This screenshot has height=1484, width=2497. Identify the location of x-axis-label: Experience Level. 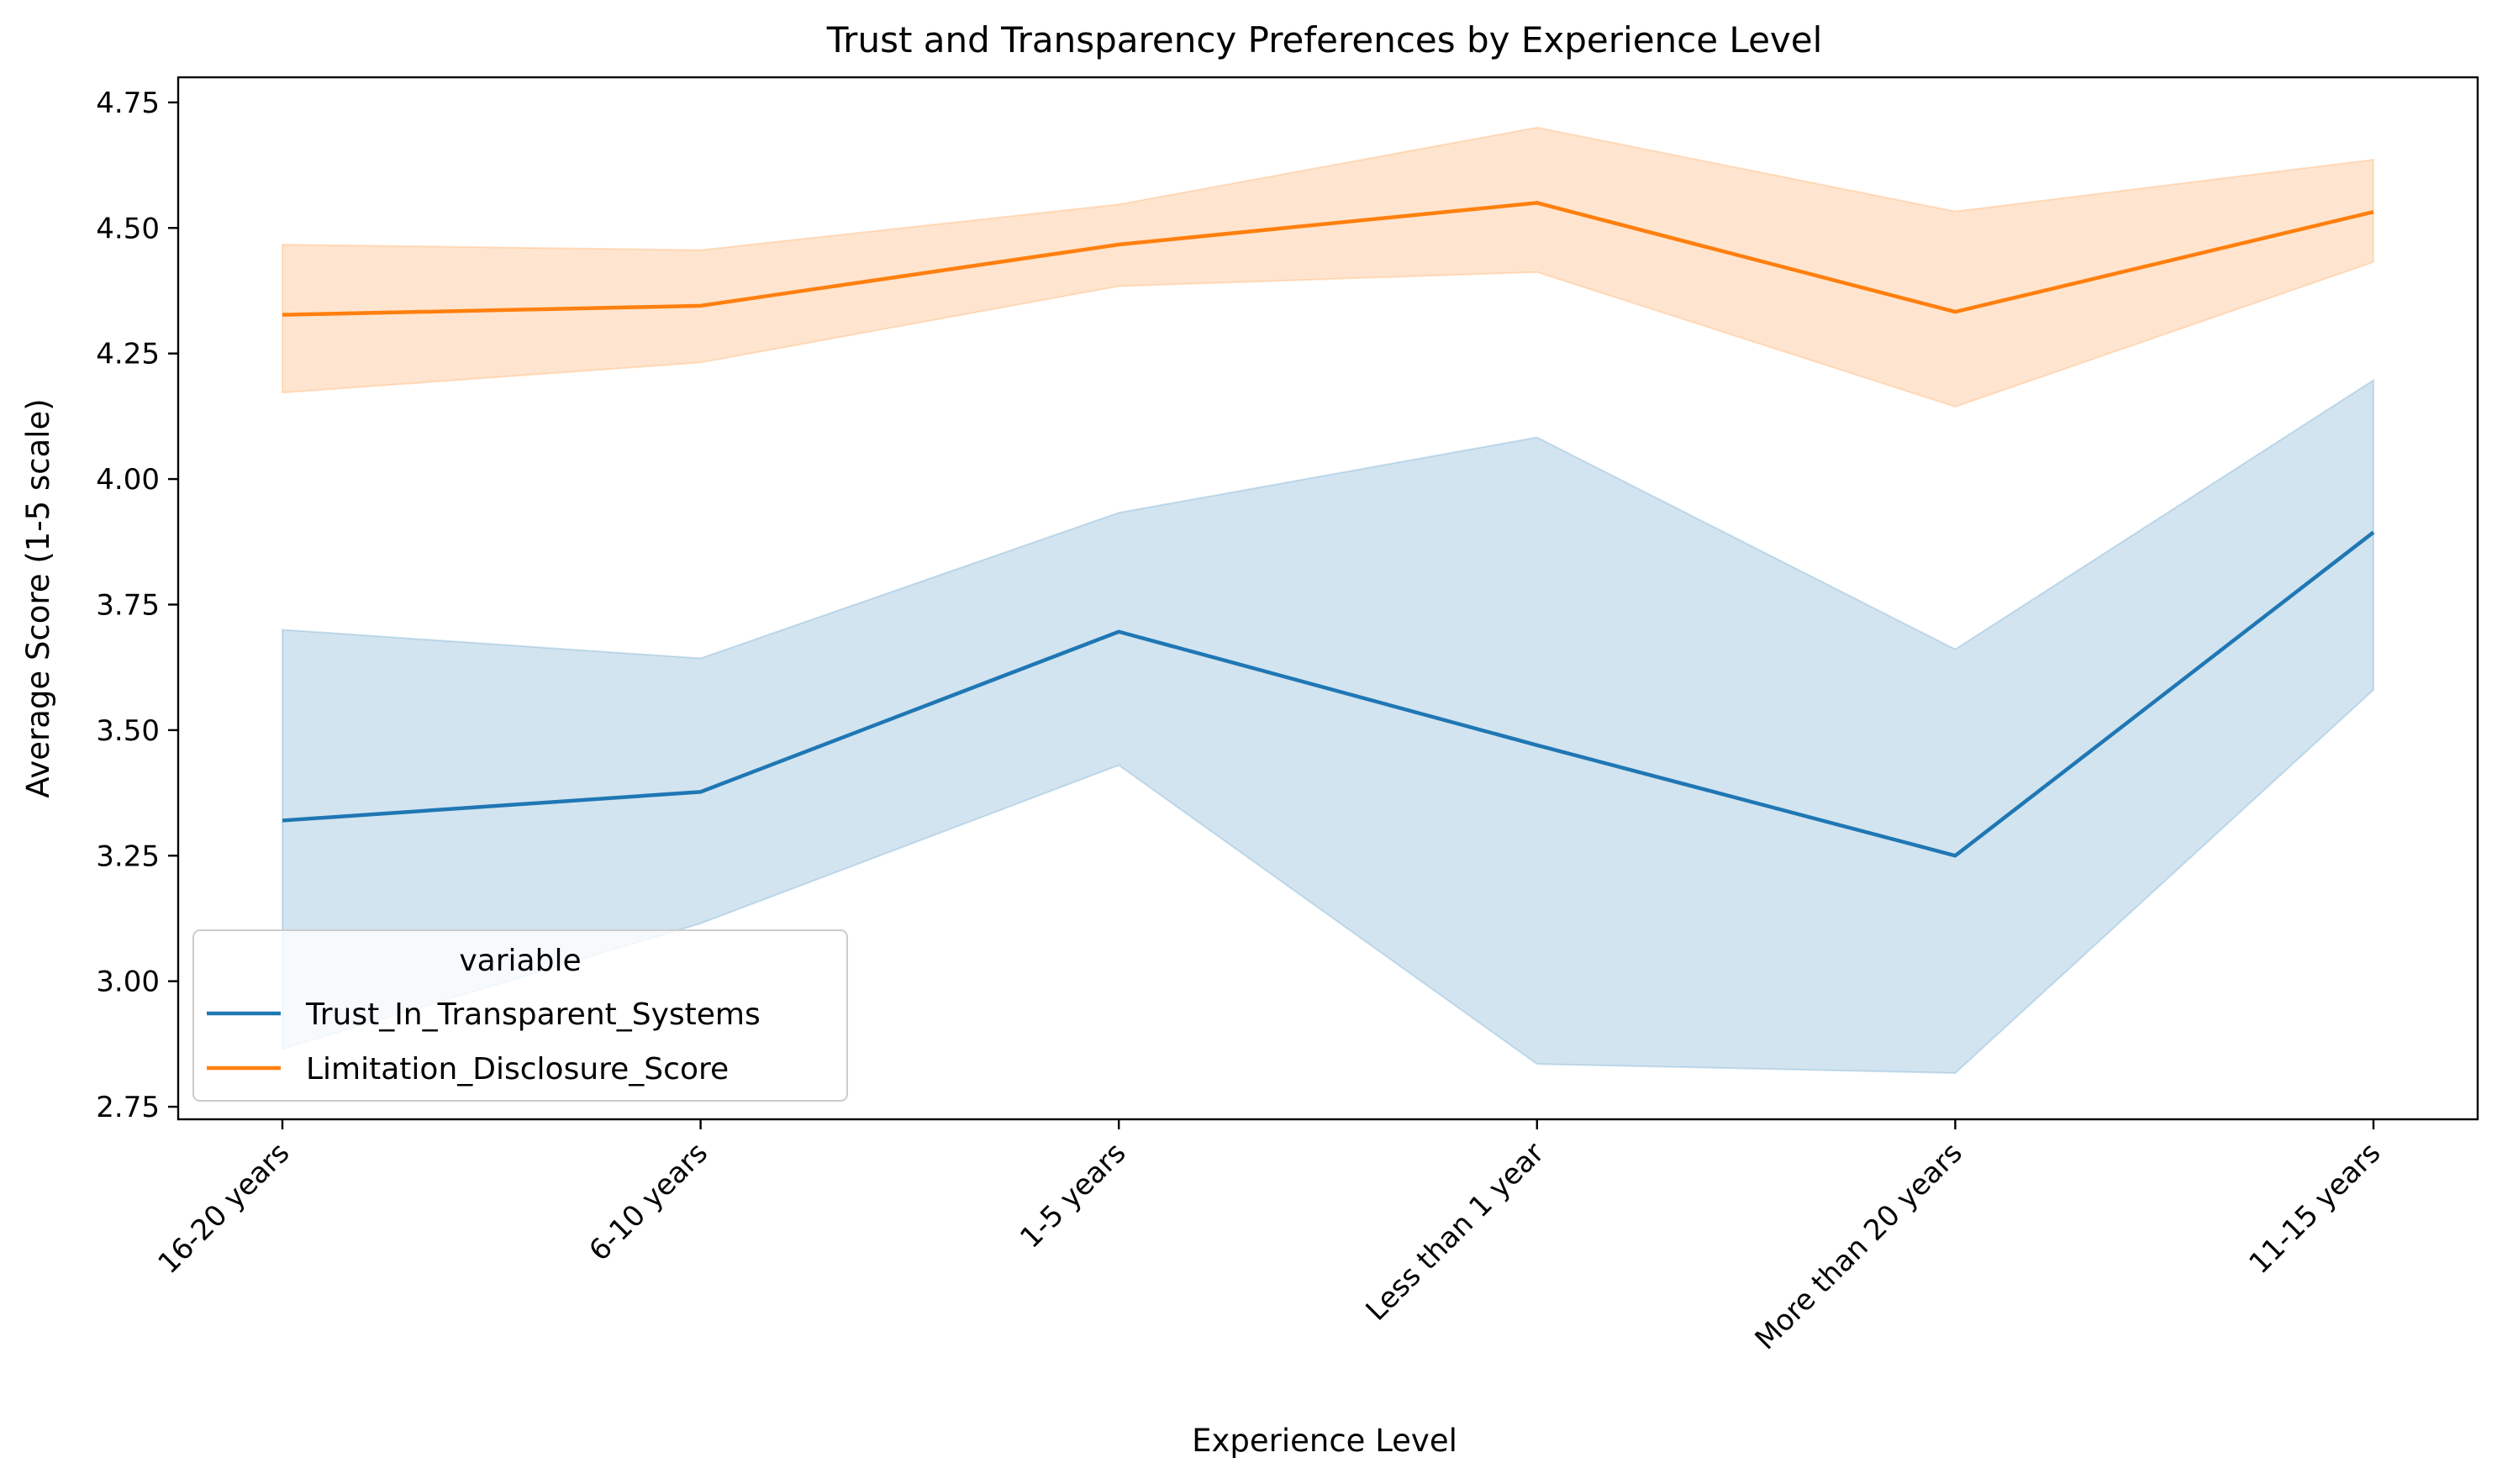
(1324, 1441).